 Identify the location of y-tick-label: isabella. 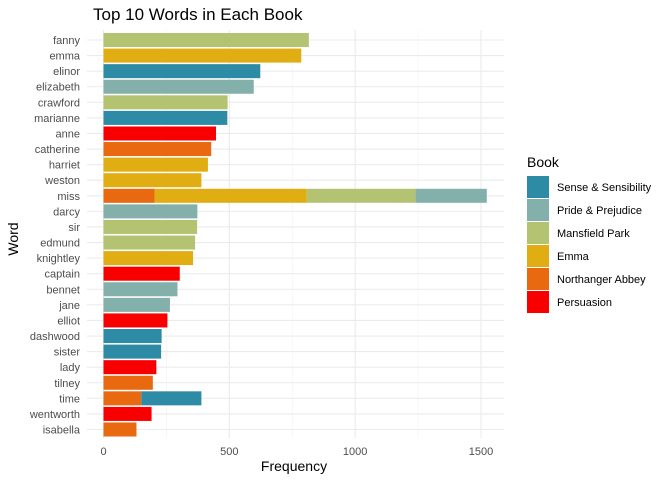
(62, 431).